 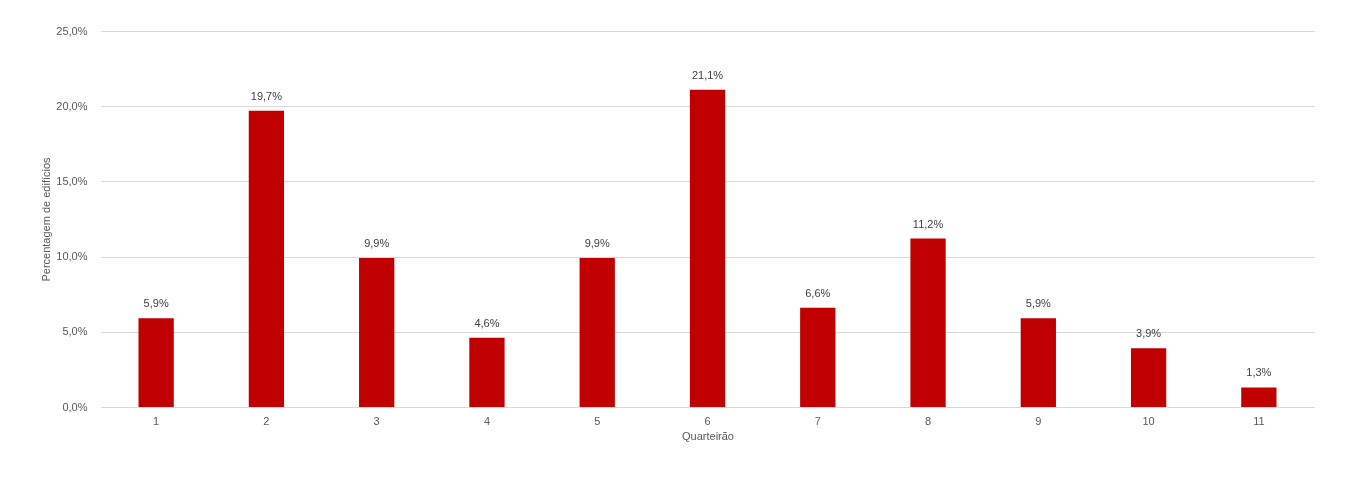 What do you see at coordinates (156, 420) in the screenshot?
I see `x-tick-label: 1` at bounding box center [156, 420].